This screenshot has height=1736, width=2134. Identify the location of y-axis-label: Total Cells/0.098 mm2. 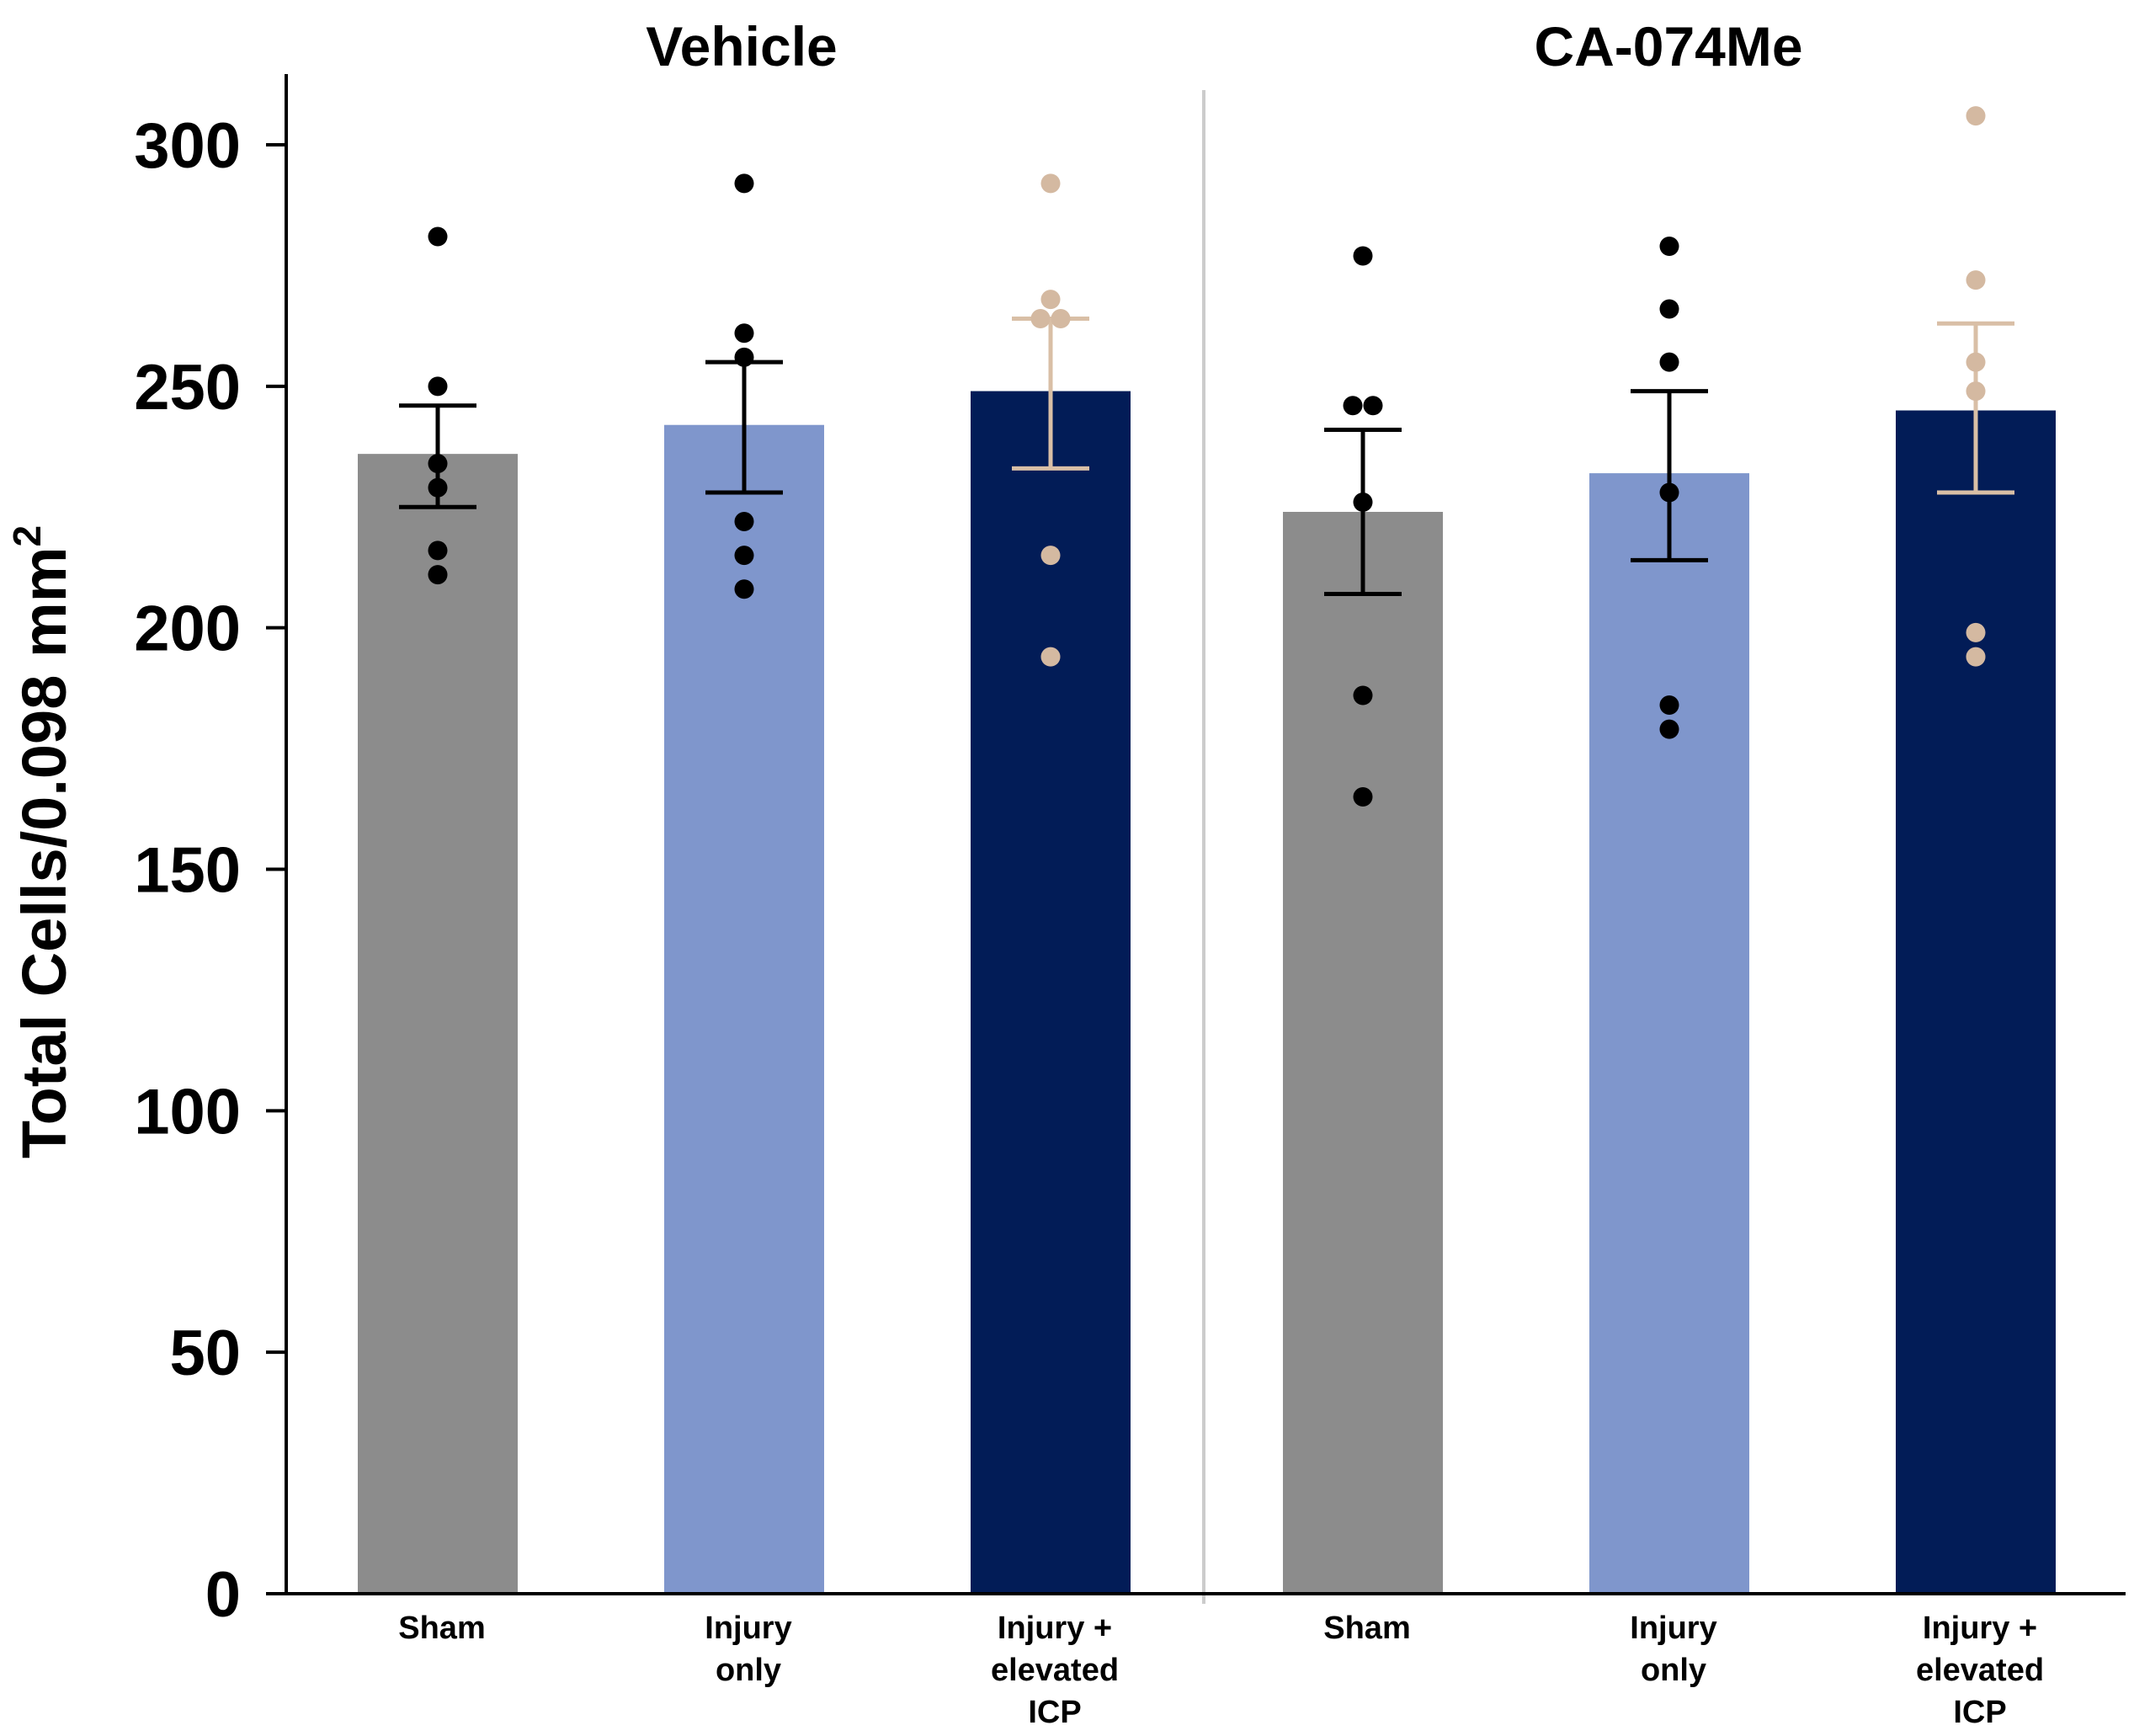
(42, 841).